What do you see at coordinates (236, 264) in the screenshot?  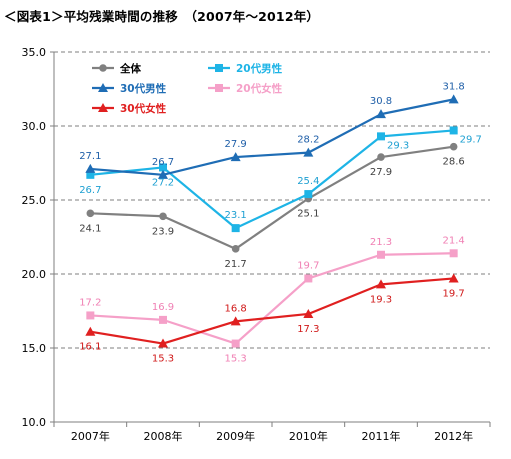 I see `data-label: 21.7` at bounding box center [236, 264].